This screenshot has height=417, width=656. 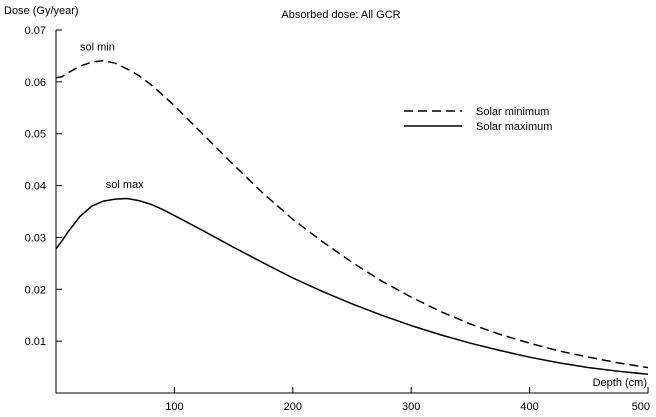 I want to click on annotation-label: sol min, so click(x=97, y=48).